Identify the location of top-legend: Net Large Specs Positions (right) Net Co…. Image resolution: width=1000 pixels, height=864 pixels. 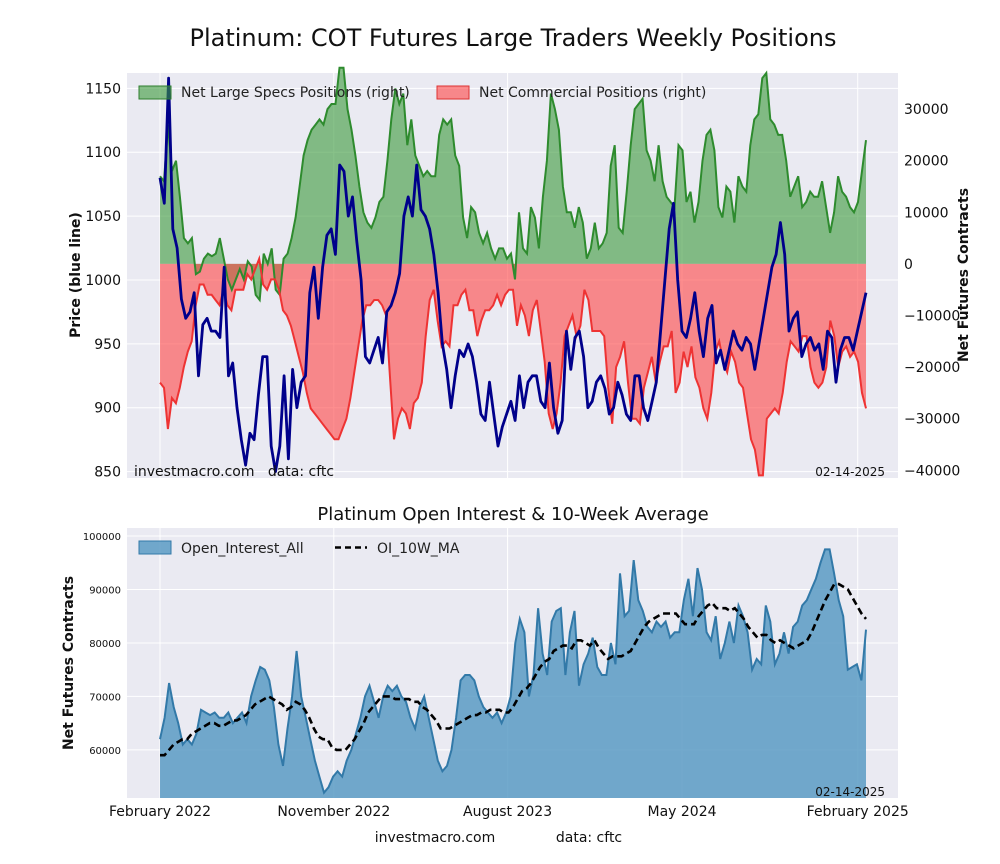
(422, 93).